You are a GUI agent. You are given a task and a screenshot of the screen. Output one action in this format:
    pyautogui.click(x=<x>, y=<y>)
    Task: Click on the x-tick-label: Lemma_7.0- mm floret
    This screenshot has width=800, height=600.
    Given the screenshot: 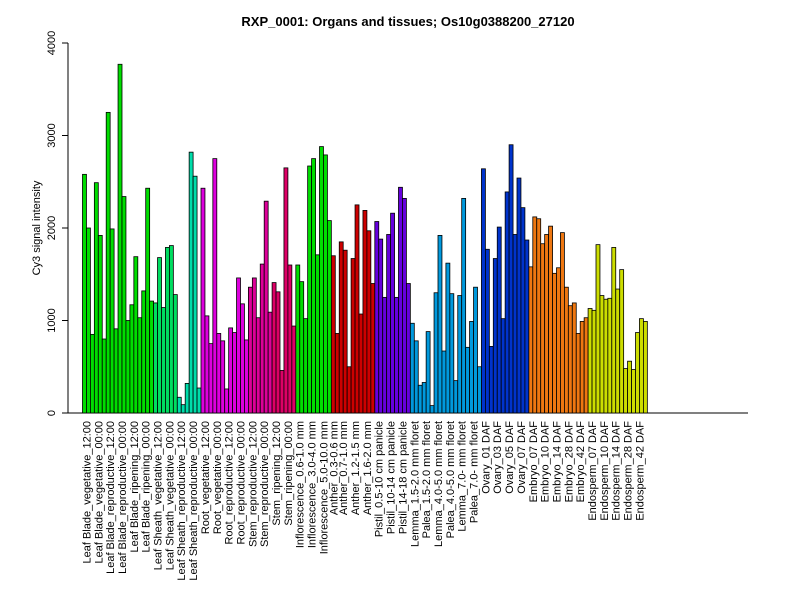 What is the action you would take?
    pyautogui.click(x=463, y=476)
    